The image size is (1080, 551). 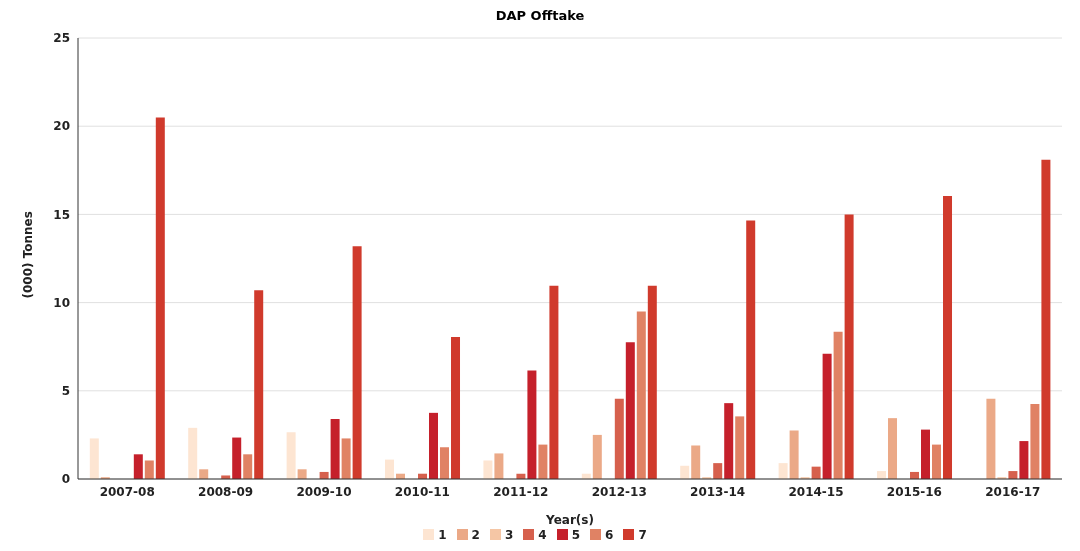 What do you see at coordinates (422, 491) in the screenshot?
I see `x-tick-label: 2010-11` at bounding box center [422, 491].